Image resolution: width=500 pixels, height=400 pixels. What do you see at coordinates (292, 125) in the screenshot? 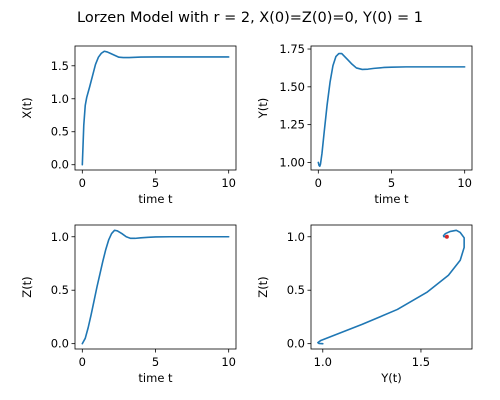
I see `y-tick-label: 1.25` at bounding box center [292, 125].